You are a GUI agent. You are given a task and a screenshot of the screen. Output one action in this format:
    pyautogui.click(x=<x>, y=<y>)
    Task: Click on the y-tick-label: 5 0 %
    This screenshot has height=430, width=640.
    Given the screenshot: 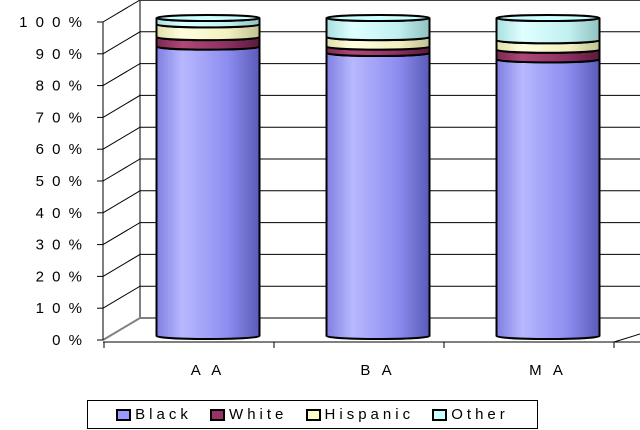 What is the action you would take?
    pyautogui.click(x=60, y=181)
    